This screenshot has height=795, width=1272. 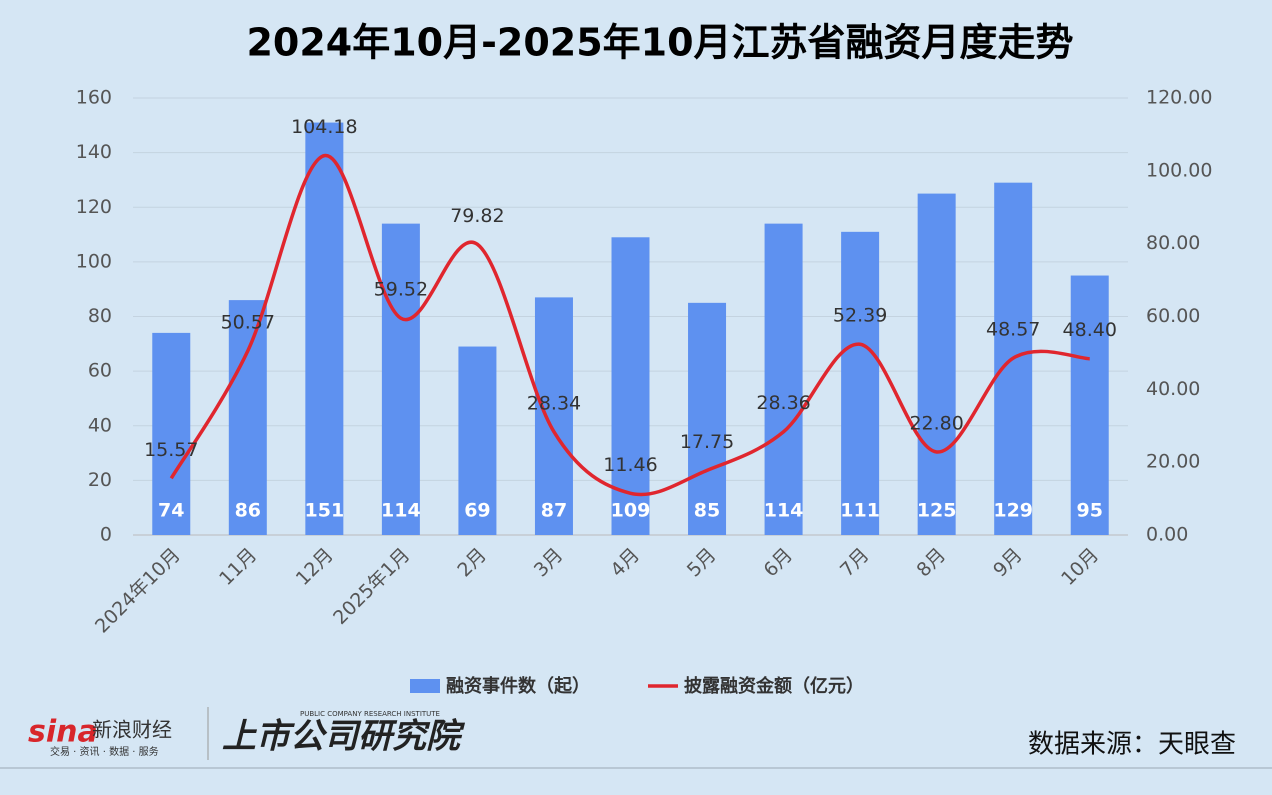 What do you see at coordinates (630, 465) in the screenshot?
I see `line-value-label: 11.46` at bounding box center [630, 465].